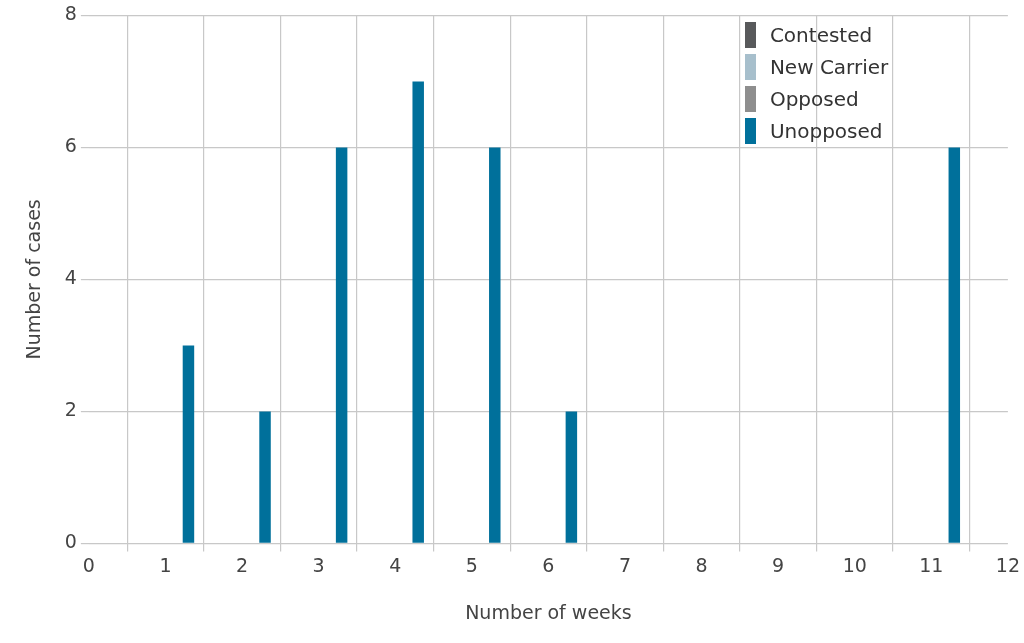 The width and height of the screenshot is (1024, 643). Describe the element at coordinates (70, 145) in the screenshot. I see `y-tick-label: 6` at that location.